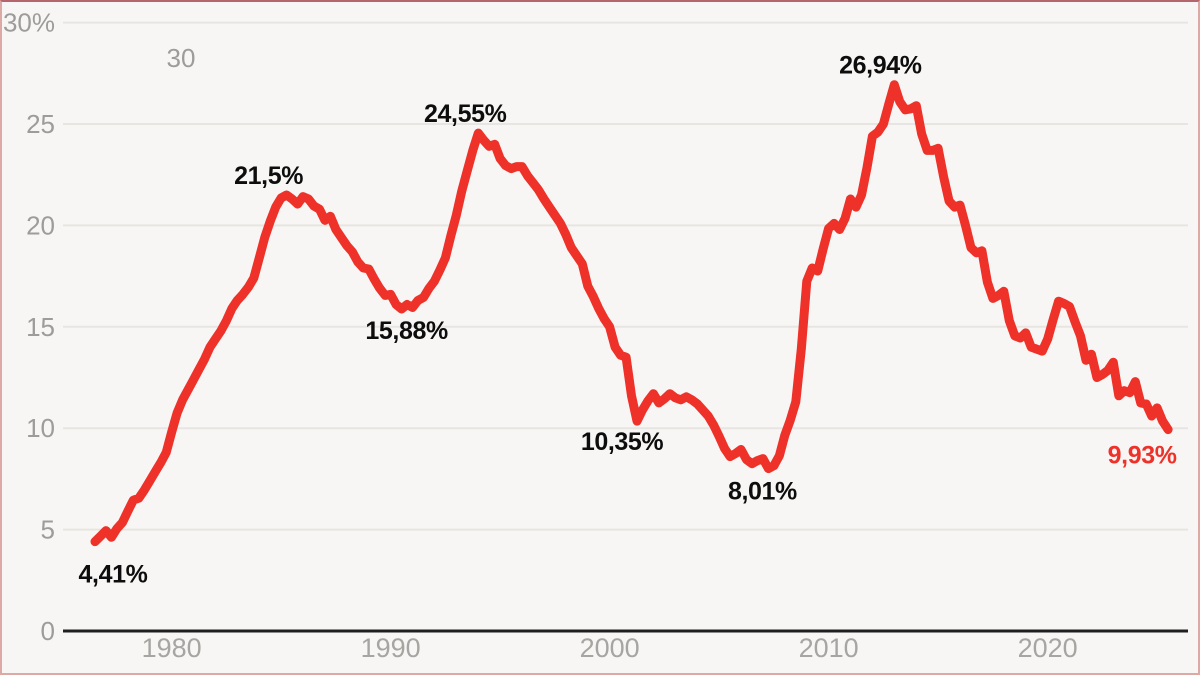 The width and height of the screenshot is (1200, 675). What do you see at coordinates (48, 631) in the screenshot?
I see `y-tick-label: 0` at bounding box center [48, 631].